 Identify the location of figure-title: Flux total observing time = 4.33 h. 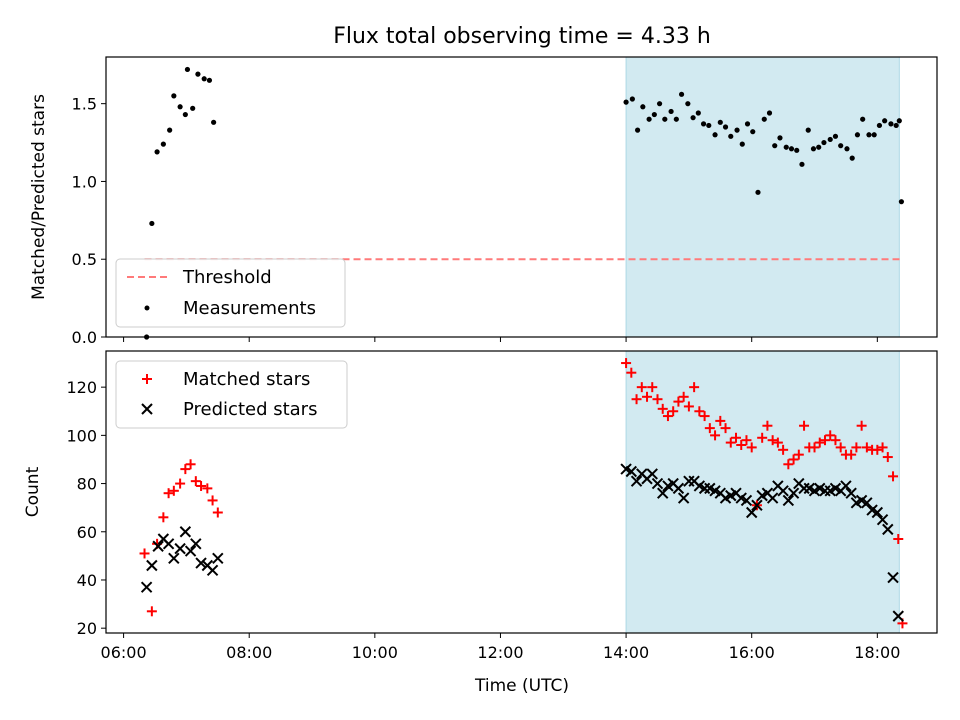
(522, 36).